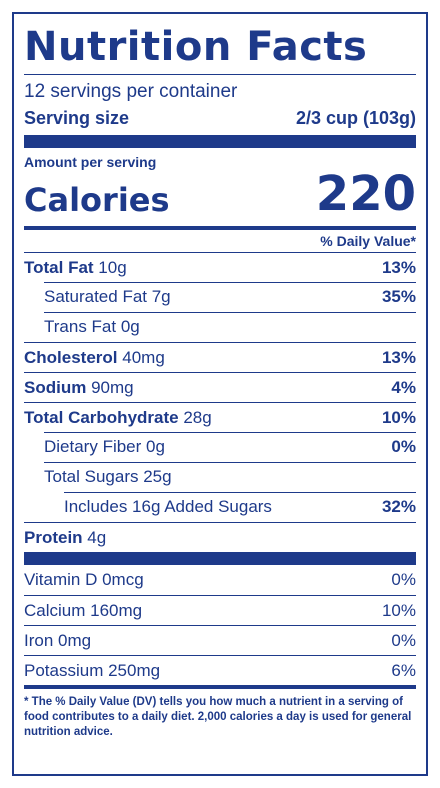  I want to click on nutrient-row-sodium: Sodium 90mg 4%, so click(220, 387).